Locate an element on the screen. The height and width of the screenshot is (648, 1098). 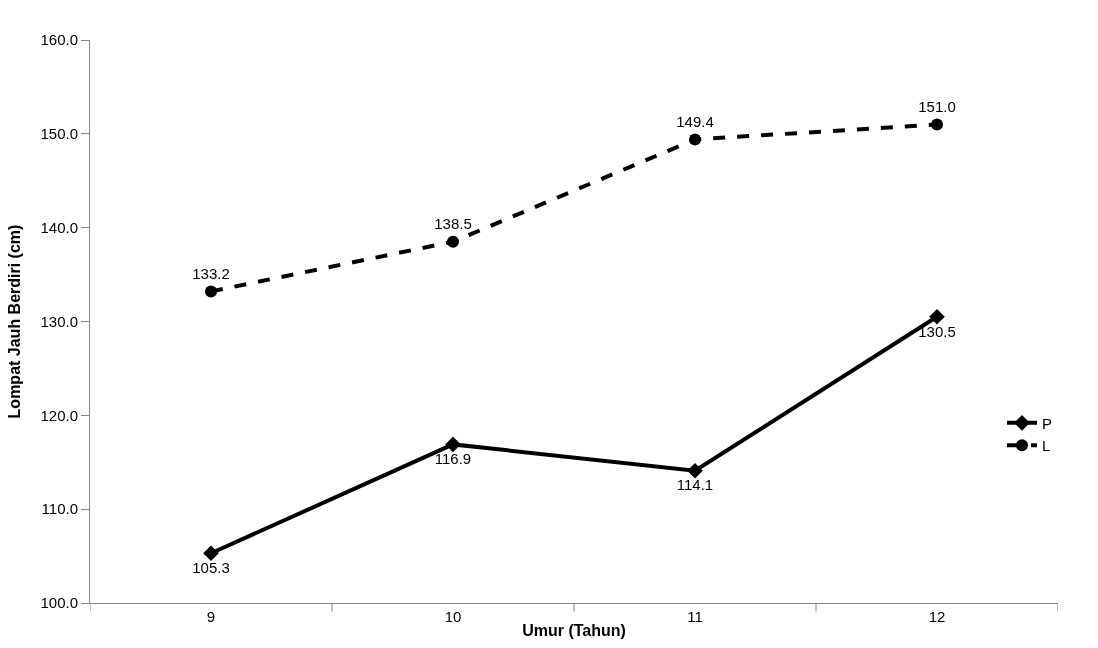
data-label: 151.0 is located at coordinates (937, 107).